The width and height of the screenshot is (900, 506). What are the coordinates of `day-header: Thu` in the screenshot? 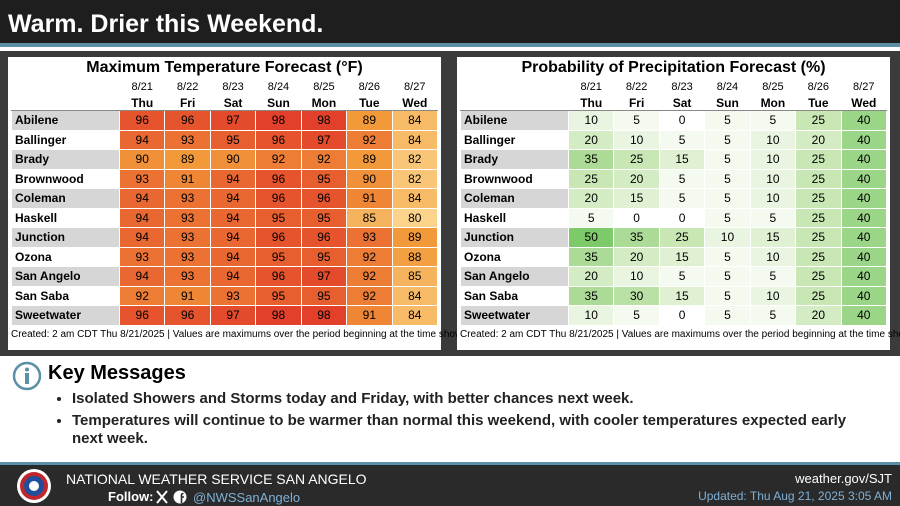 It's located at (591, 102).